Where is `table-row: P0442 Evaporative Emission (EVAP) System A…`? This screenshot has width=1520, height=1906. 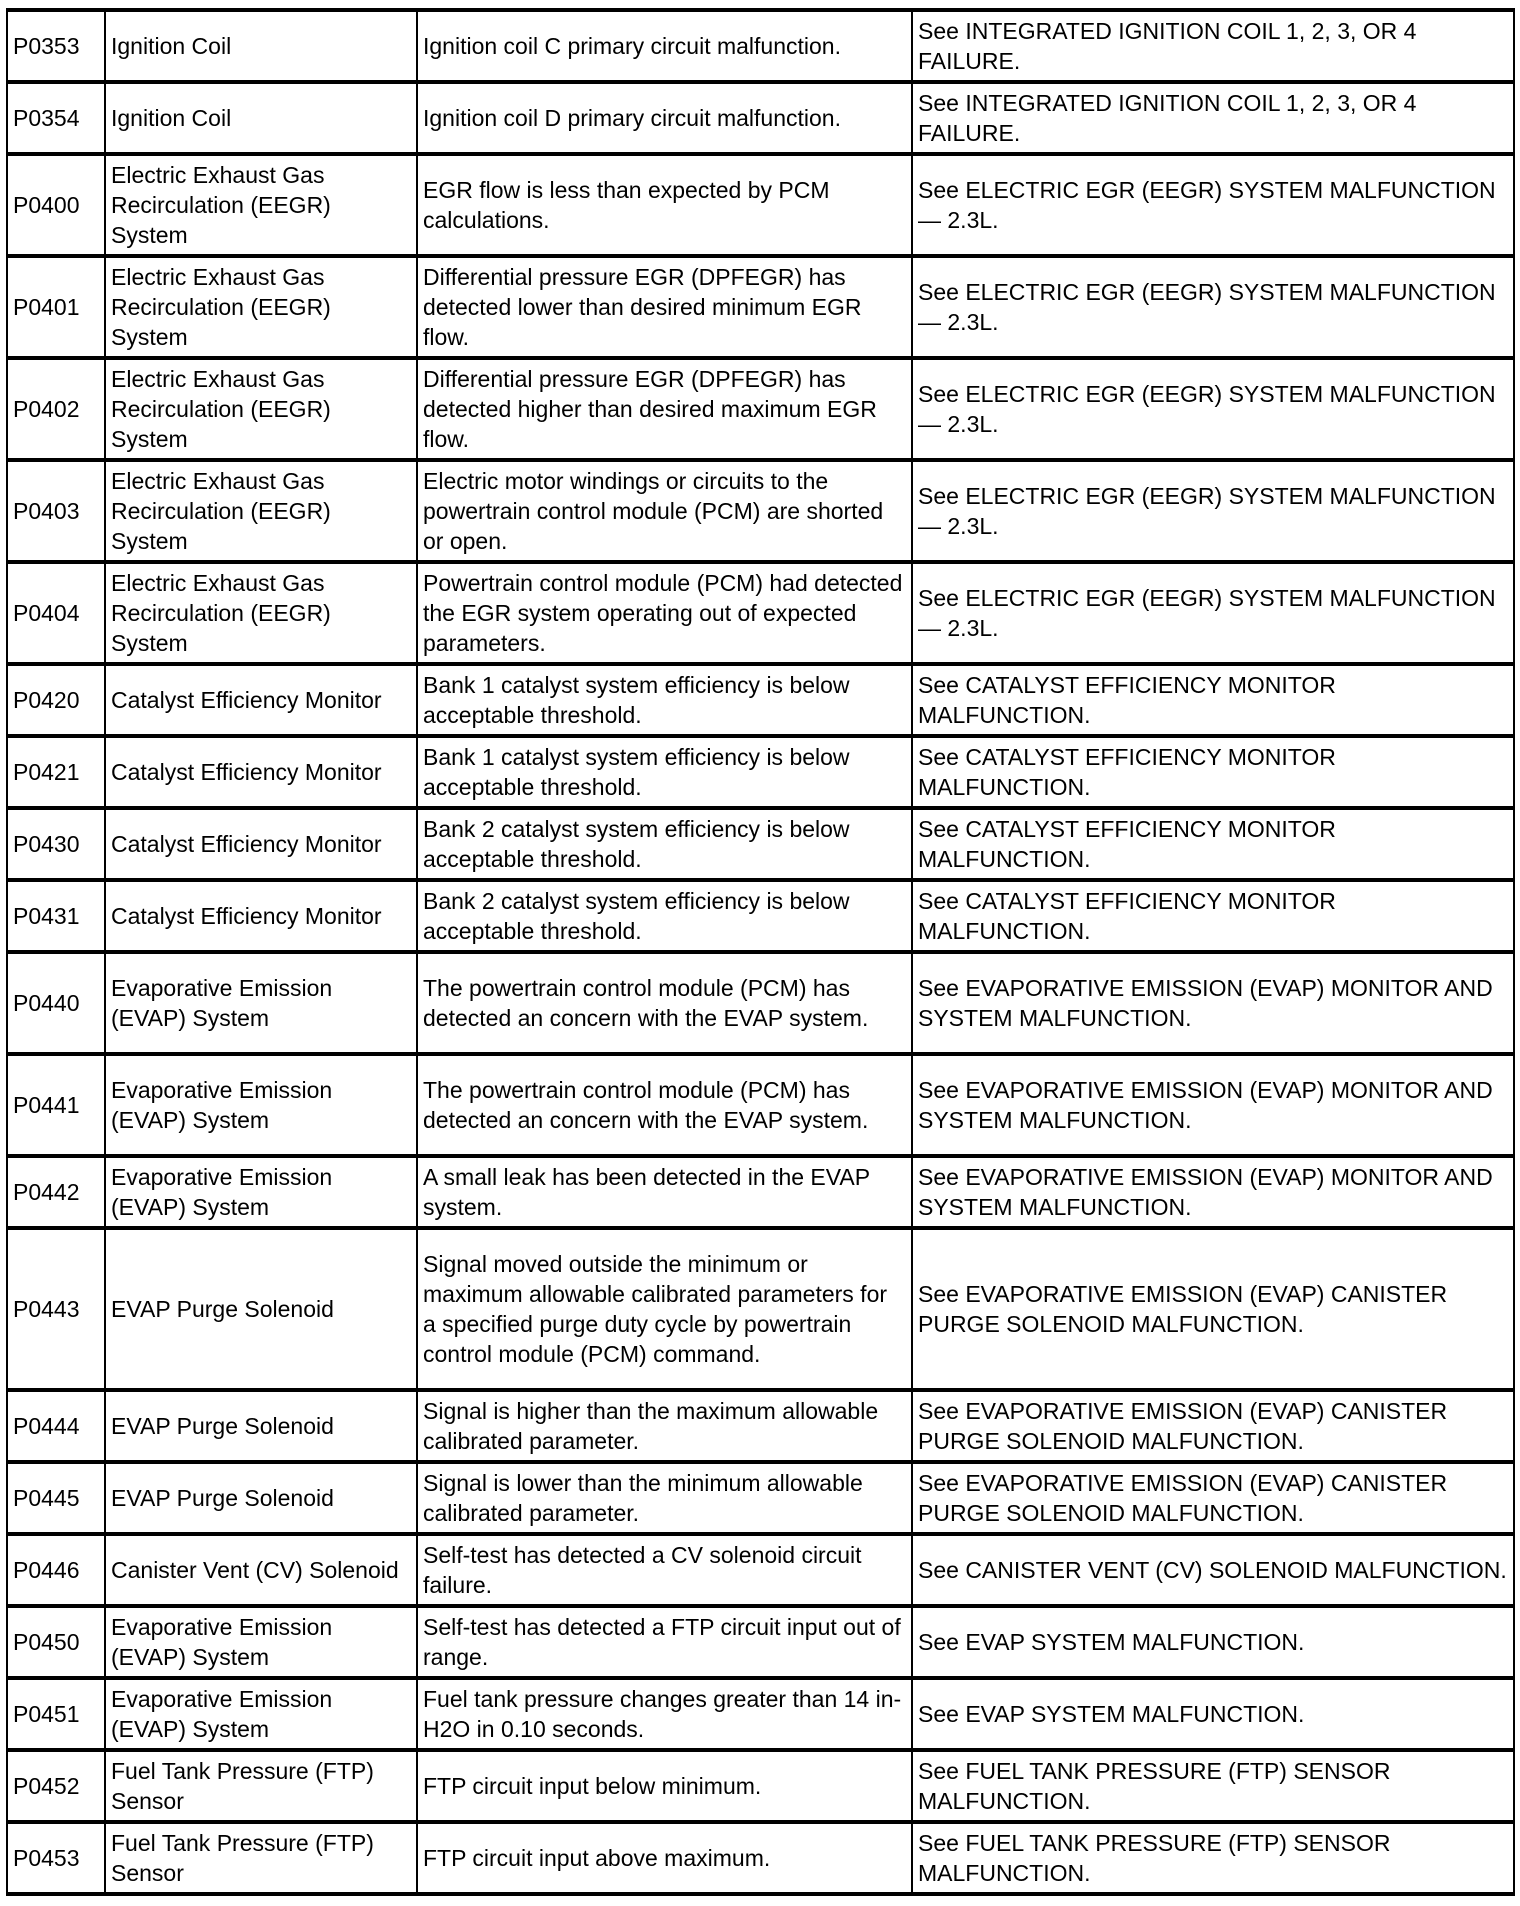 table-row: P0442 Evaporative Emission (EVAP) System A… is located at coordinates (760, 1192).